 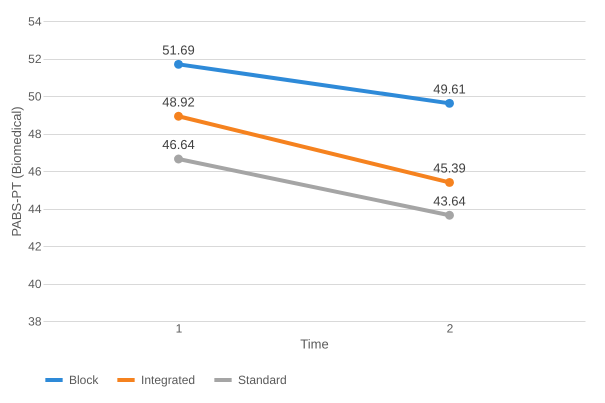 I want to click on y-tick-label: 44, so click(x=35, y=209).